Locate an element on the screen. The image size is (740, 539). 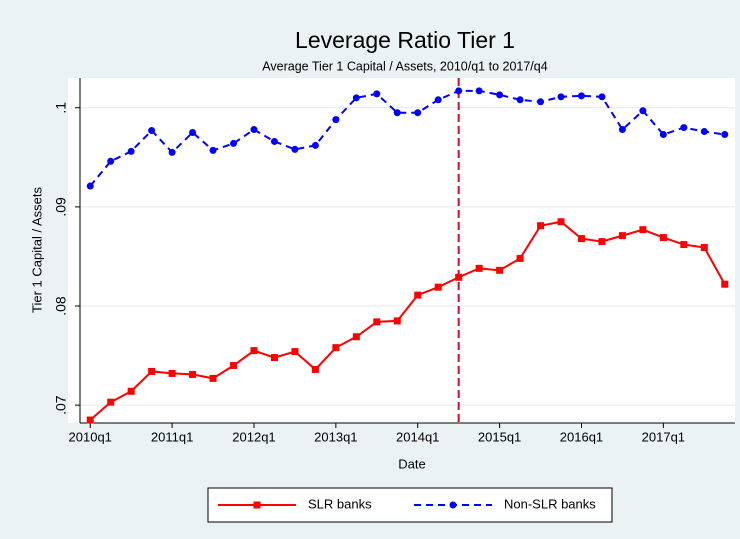
y-tick-label: .08 is located at coordinates (61, 306).